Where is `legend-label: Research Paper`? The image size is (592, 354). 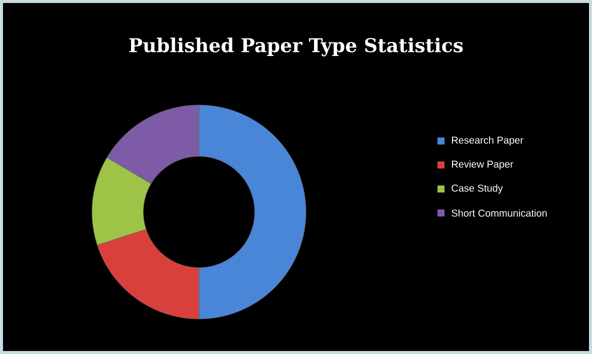
legend-label: Research Paper is located at coordinates (488, 141).